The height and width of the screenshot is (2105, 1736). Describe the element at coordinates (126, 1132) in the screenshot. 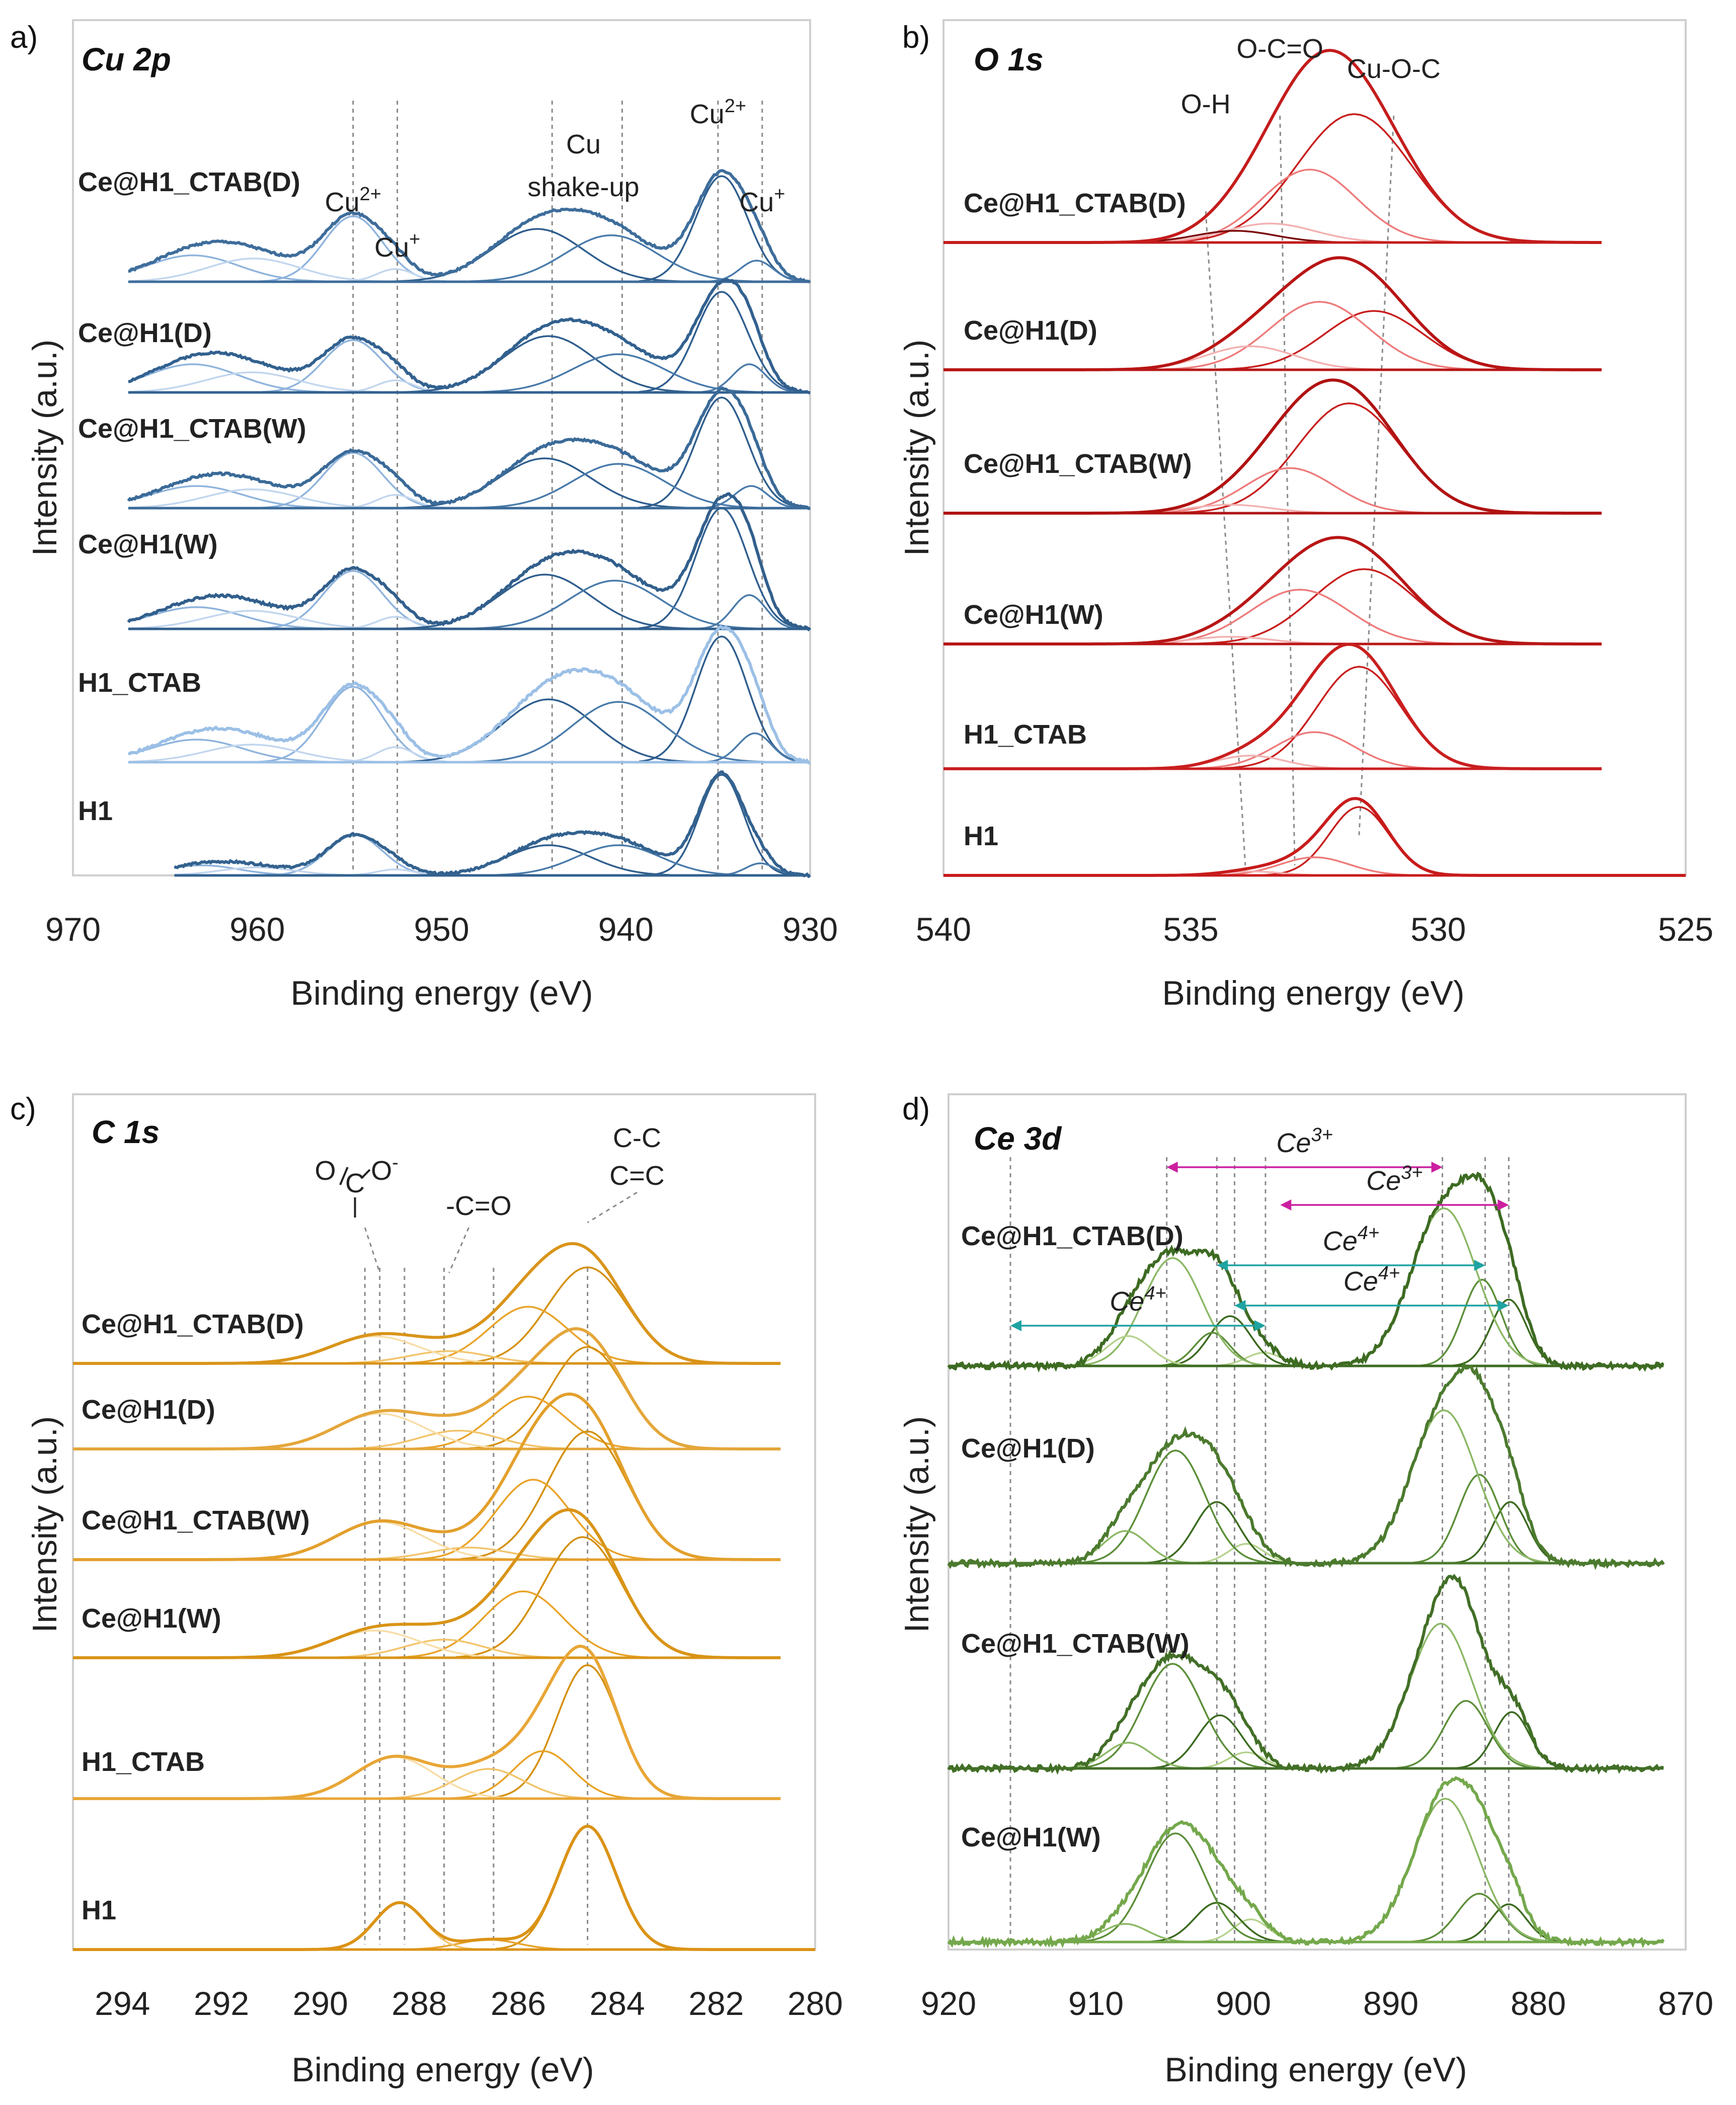

I see `panel-c-title: C 1s` at that location.